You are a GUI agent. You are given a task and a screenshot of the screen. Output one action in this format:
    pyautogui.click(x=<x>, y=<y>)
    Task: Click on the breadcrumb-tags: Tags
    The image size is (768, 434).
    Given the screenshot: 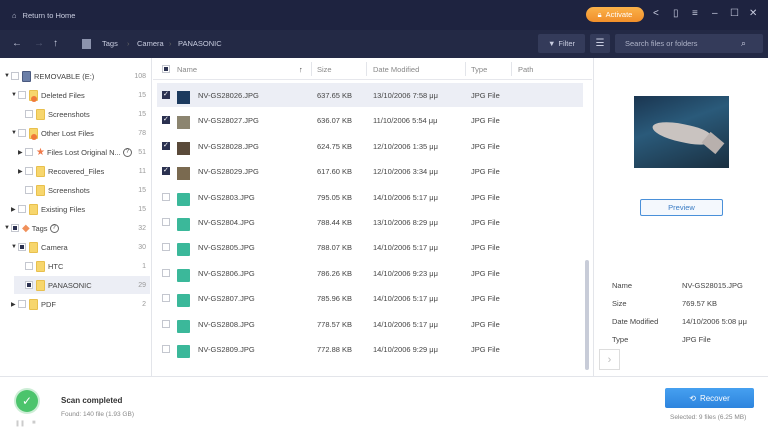 What is the action you would take?
    pyautogui.click(x=110, y=43)
    